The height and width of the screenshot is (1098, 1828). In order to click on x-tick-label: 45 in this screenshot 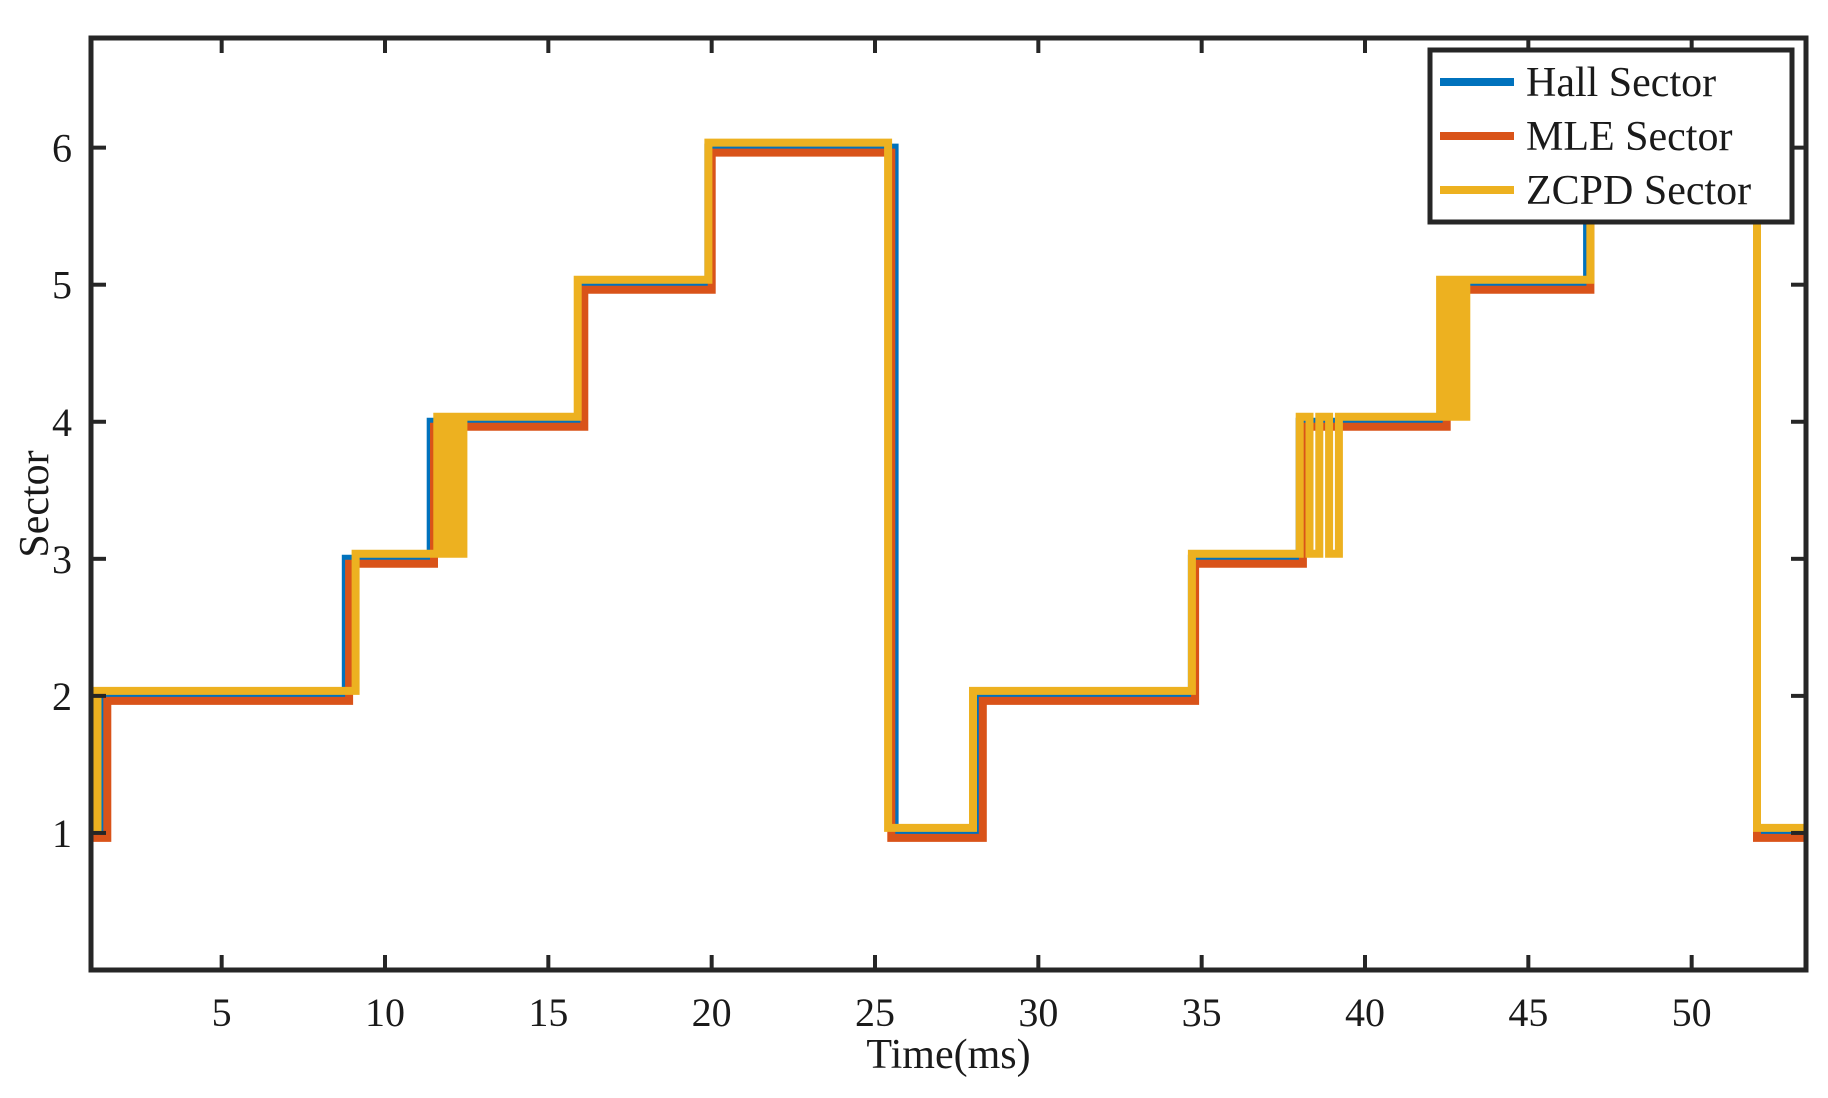, I will do `click(1528, 1012)`.